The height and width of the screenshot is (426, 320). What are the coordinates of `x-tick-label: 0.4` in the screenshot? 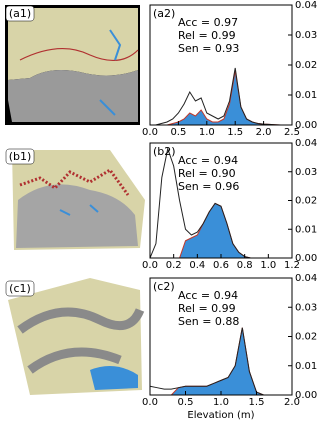 It's located at (197, 265).